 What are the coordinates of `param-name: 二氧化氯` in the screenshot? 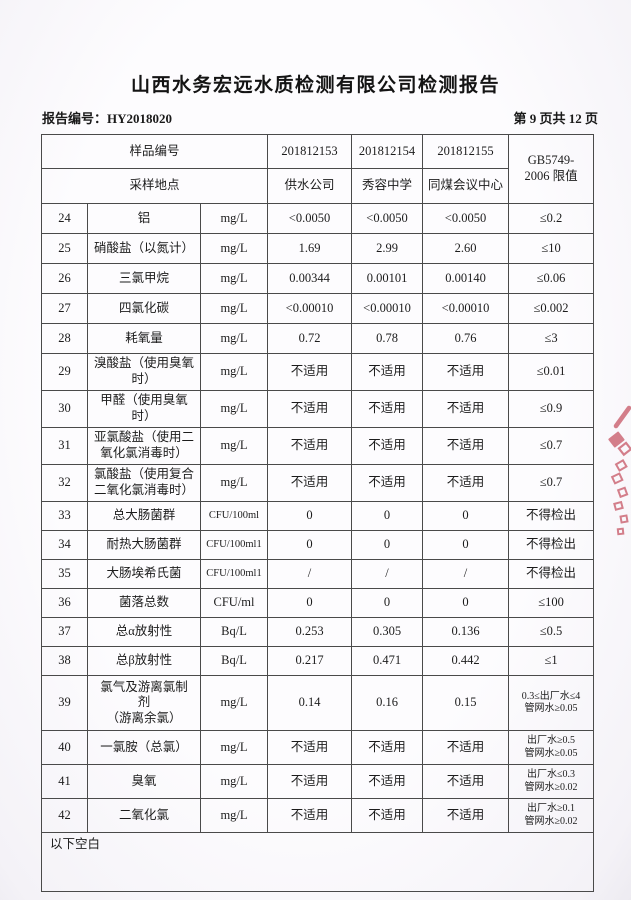 It's located at (144, 815).